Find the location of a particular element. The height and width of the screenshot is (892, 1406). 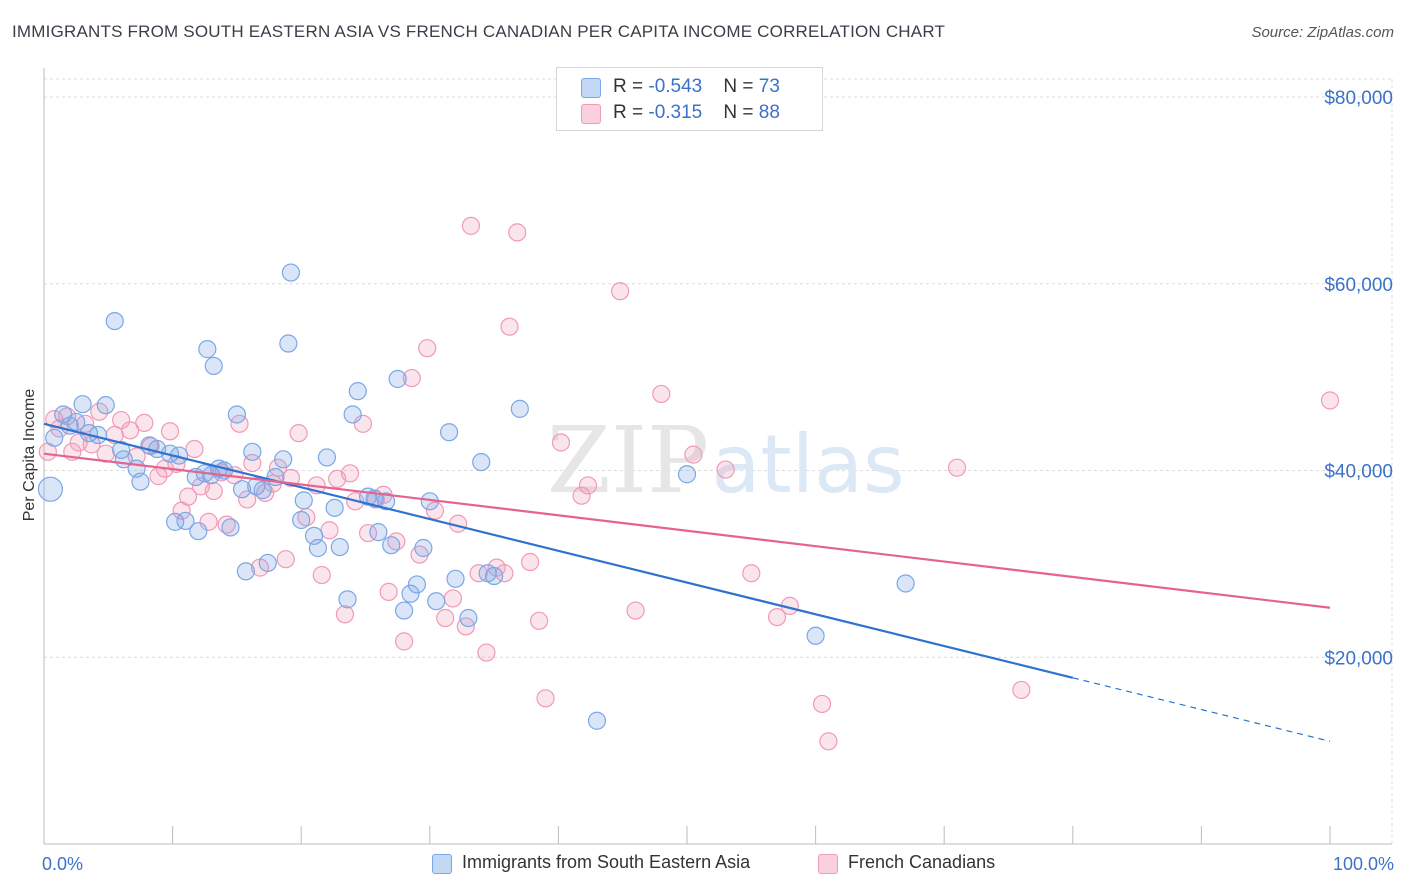

legend-r-label: R = is located at coordinates (631, 86).